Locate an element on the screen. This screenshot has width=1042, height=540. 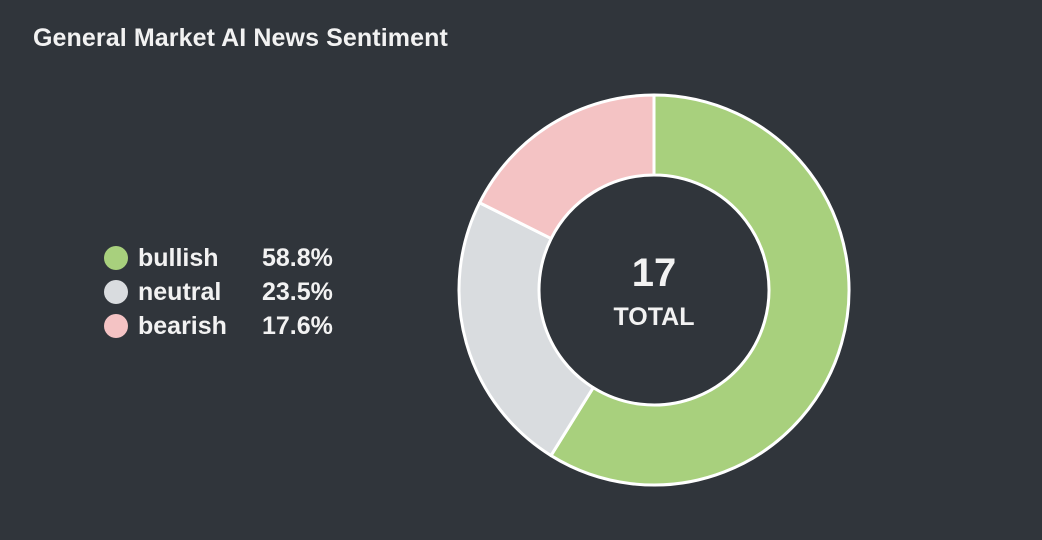
legend-item-neutral: neutral 23.5% is located at coordinates (218, 292).